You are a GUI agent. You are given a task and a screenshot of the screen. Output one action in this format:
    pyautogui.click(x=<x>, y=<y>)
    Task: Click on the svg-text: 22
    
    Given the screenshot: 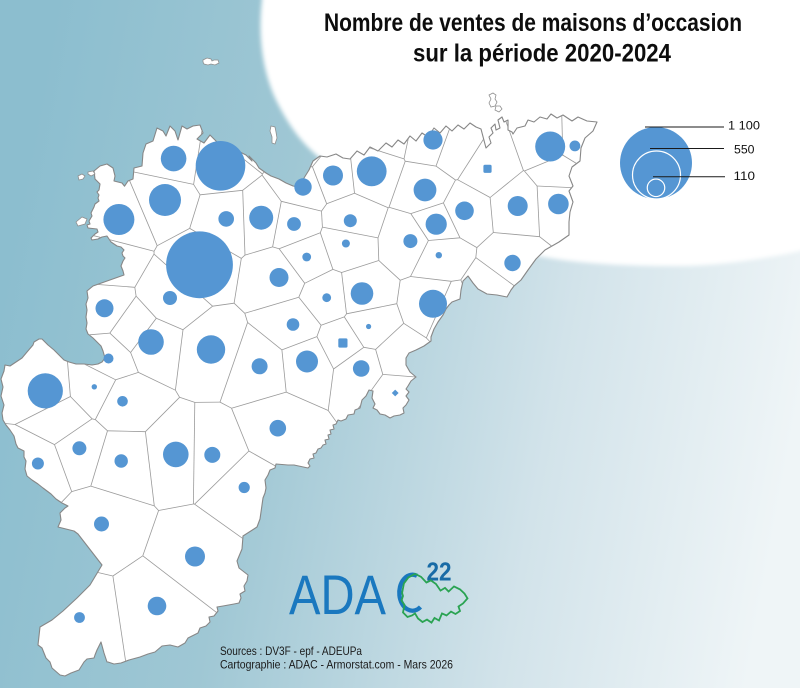 What is the action you would take?
    pyautogui.click(x=439, y=572)
    